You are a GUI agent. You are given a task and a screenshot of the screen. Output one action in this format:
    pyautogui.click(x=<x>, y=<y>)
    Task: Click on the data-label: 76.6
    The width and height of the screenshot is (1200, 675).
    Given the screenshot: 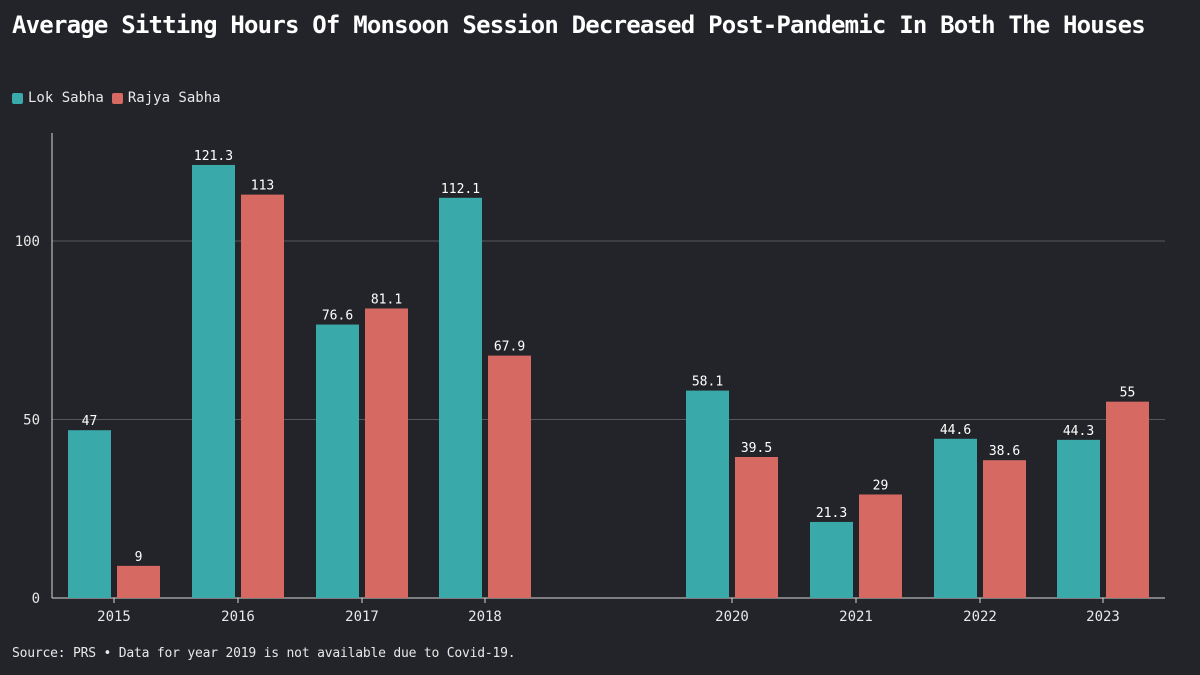 What is the action you would take?
    pyautogui.click(x=337, y=316)
    